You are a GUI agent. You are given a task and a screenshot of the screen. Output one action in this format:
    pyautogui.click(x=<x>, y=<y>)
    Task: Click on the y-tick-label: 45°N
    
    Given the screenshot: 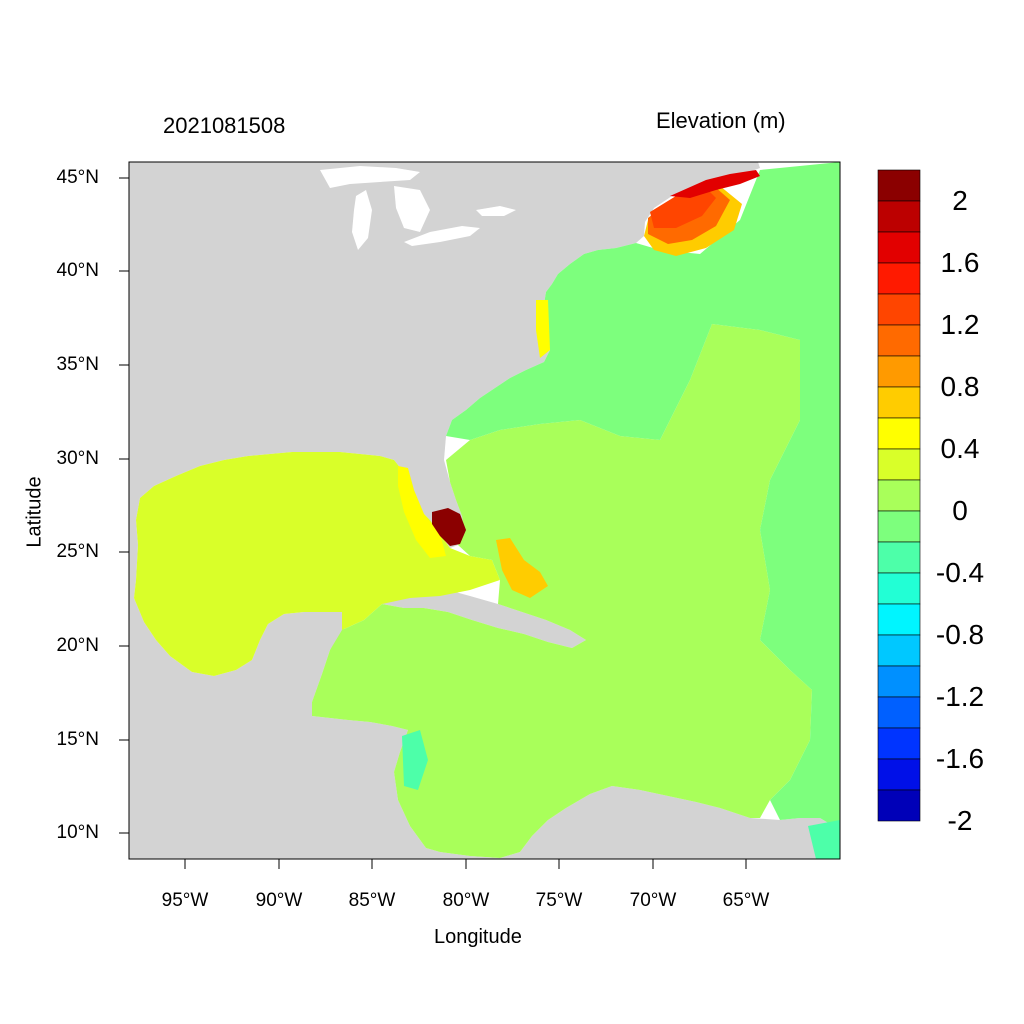 What is the action you would take?
    pyautogui.click(x=77, y=177)
    